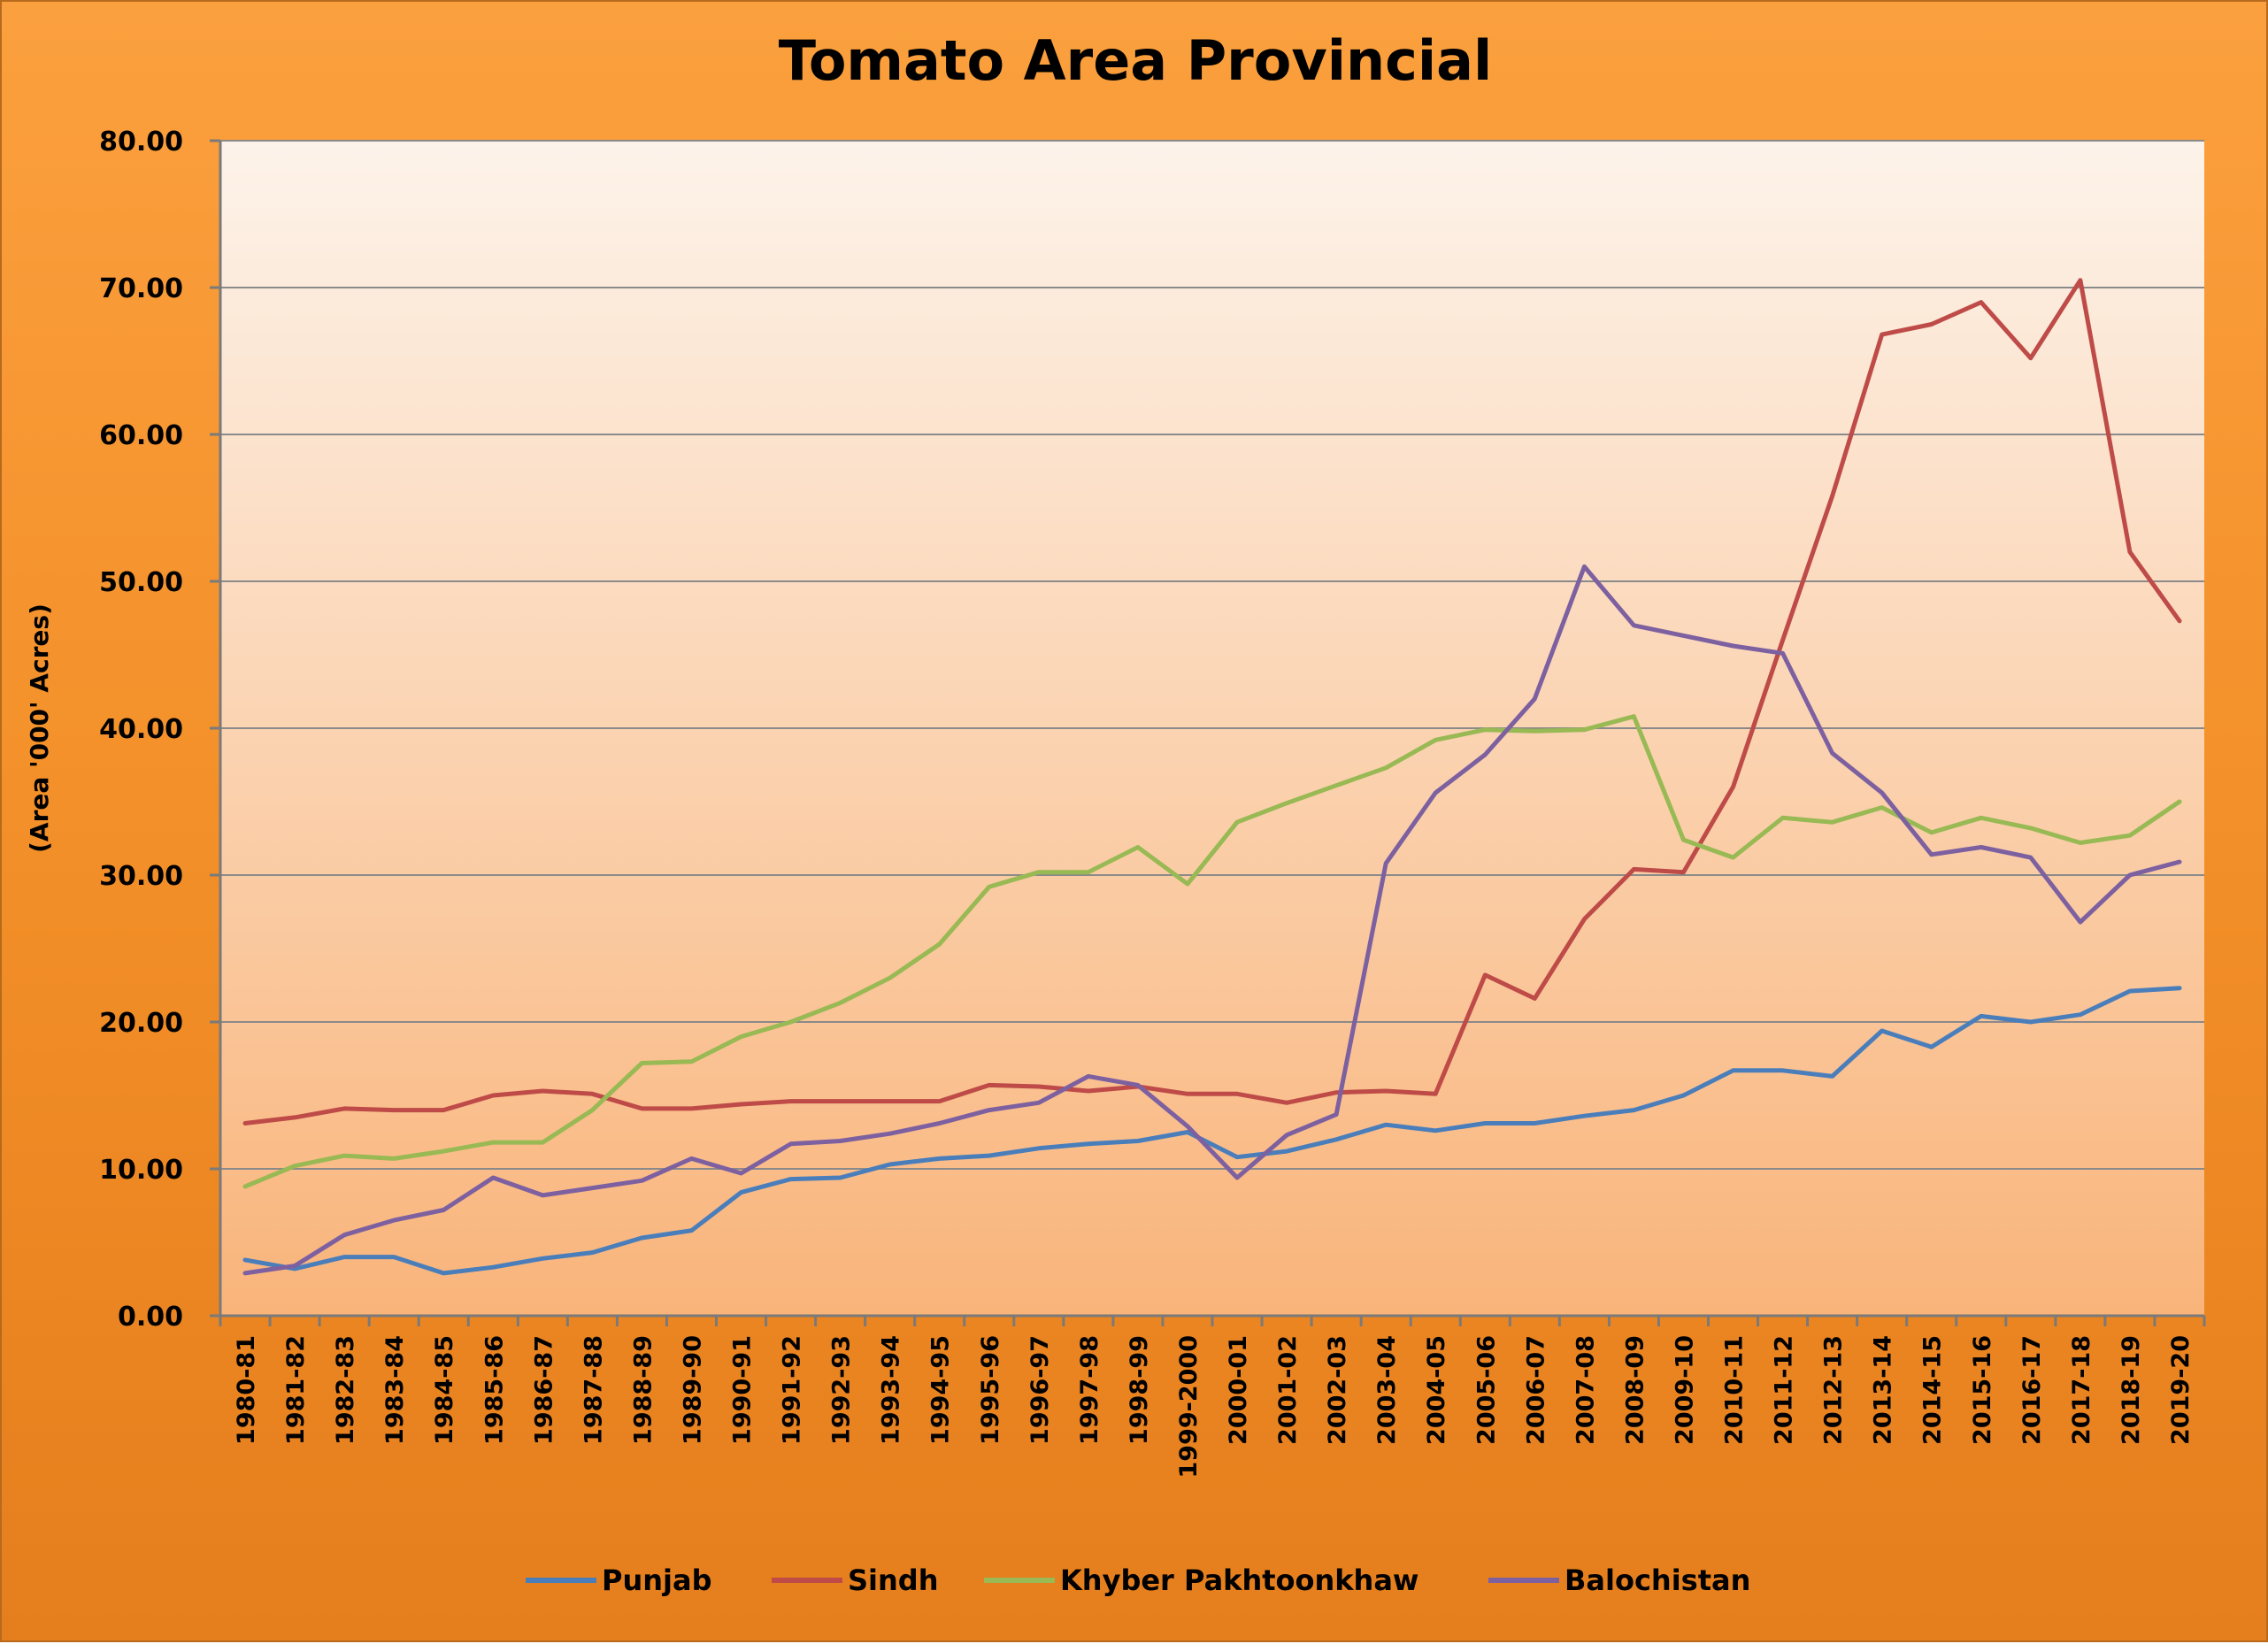 The image size is (2268, 1644). Describe the element at coordinates (2181, 1390) in the screenshot. I see `x-tick-label: 2019-20` at that location.